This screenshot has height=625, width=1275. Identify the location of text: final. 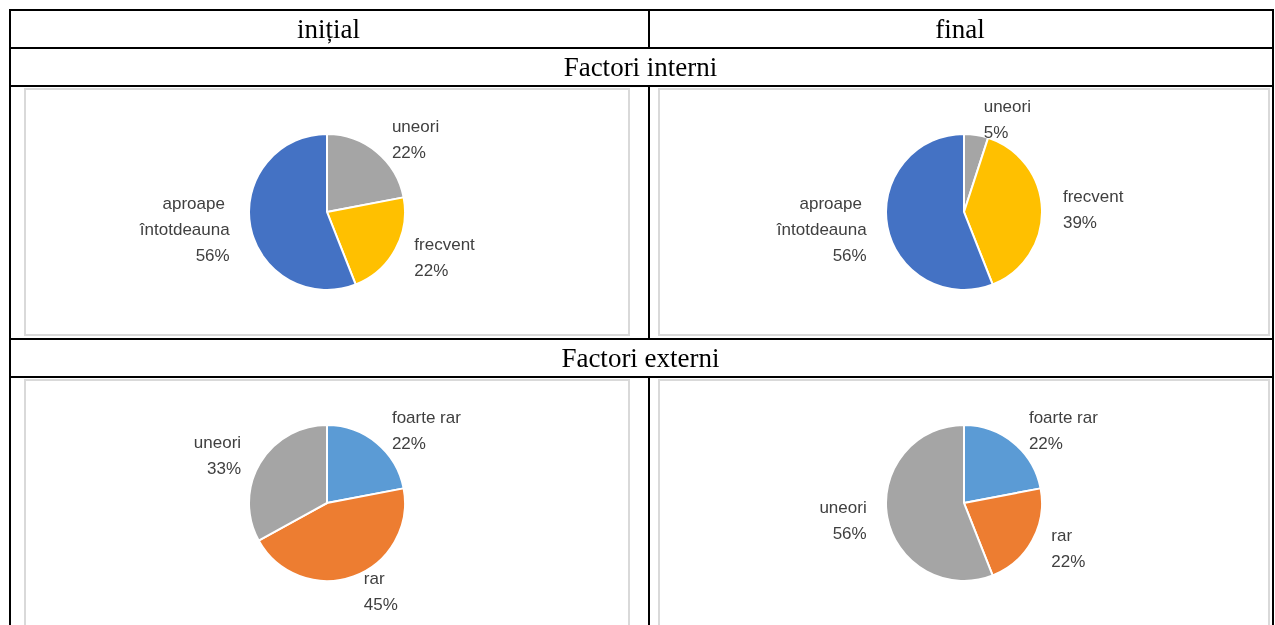
(960, 29).